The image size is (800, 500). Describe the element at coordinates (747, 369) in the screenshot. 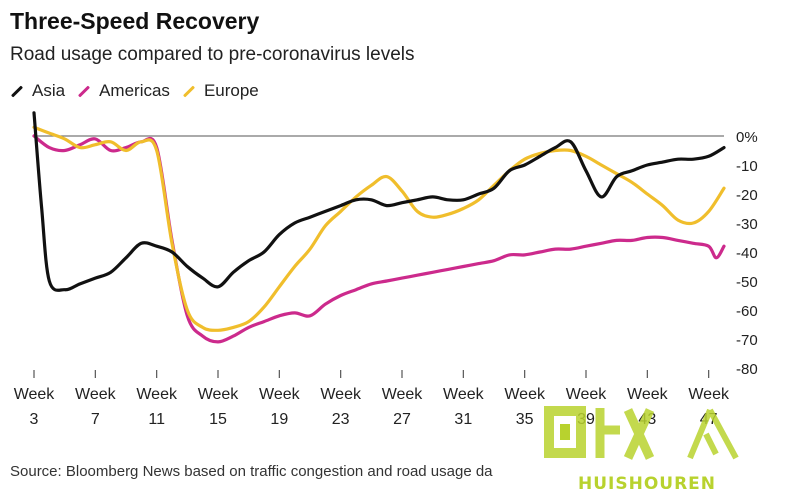

I see `y-tick-label: -80` at that location.